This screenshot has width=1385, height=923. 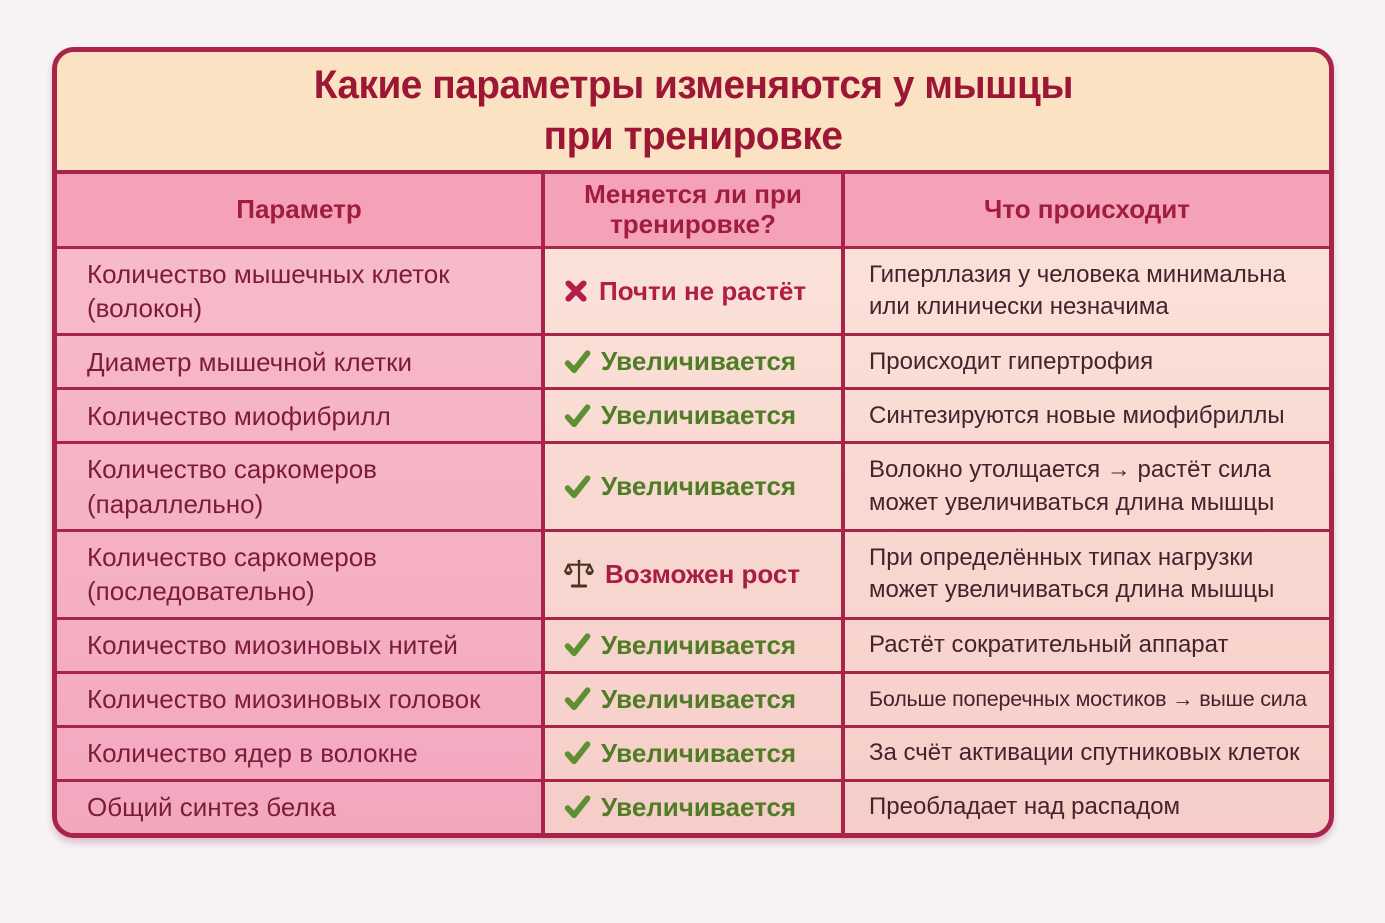 I want to click on result-cell: Происходит гипертрофия, so click(x=1085, y=360).